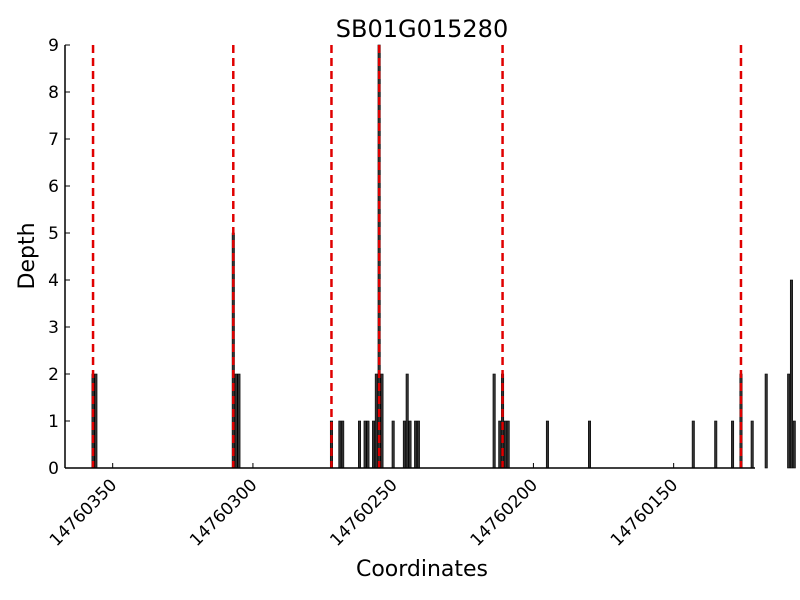 The width and height of the screenshot is (800, 600). What do you see at coordinates (53, 469) in the screenshot?
I see `y-tick-label: 0` at bounding box center [53, 469].